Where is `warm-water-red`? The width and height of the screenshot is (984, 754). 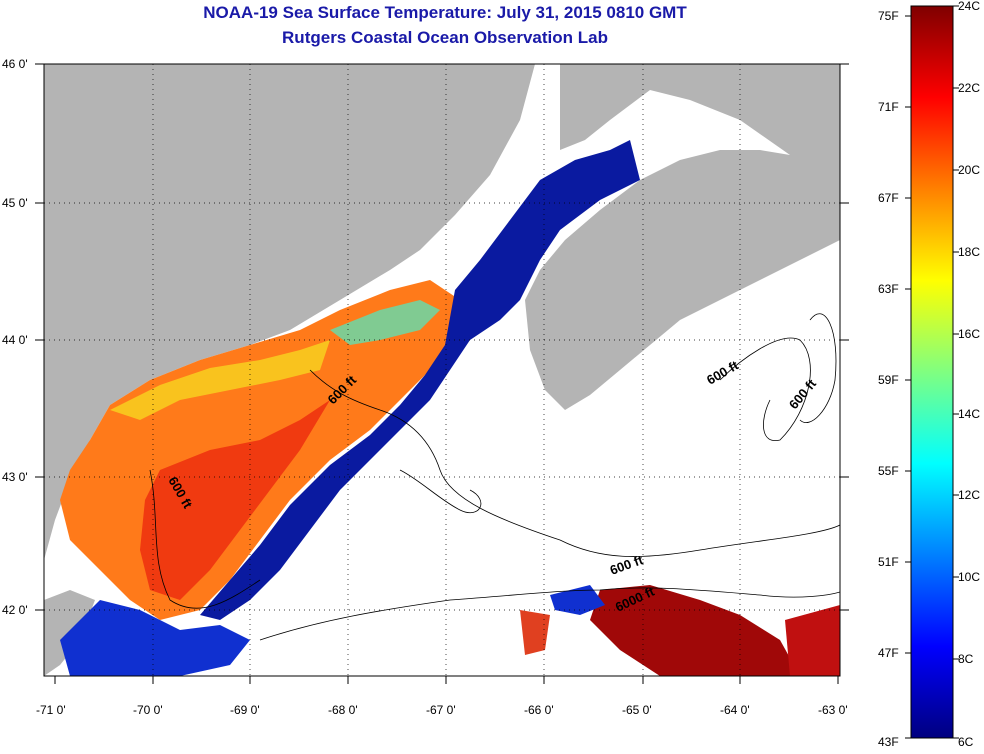 warm-water-red is located at coordinates (235, 500).